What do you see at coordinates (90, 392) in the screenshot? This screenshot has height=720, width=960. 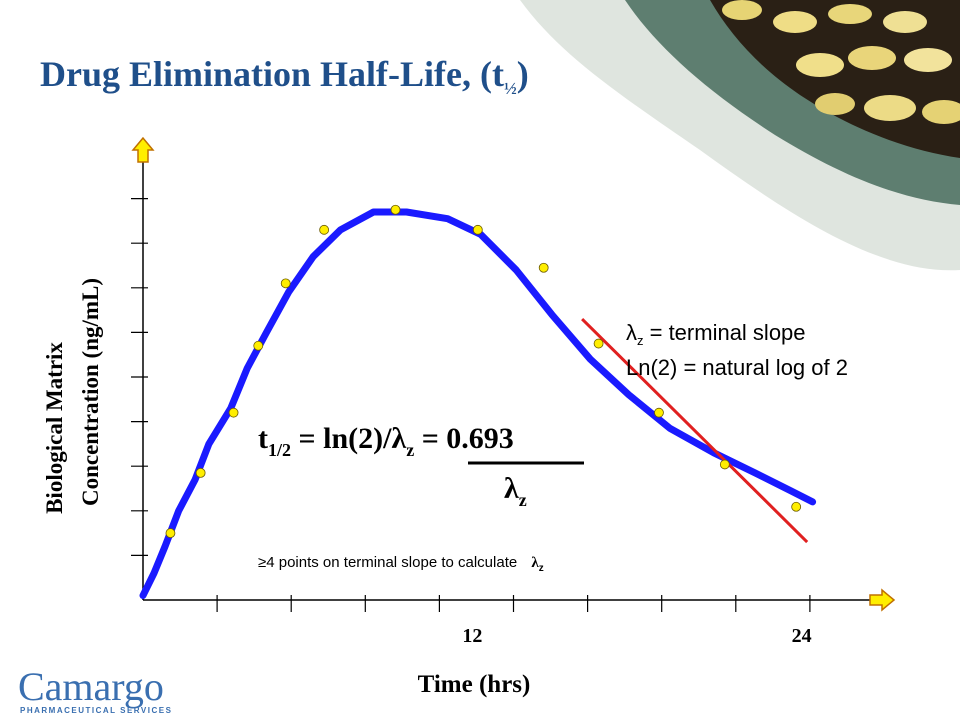 I see `y-axis-label-line2: Concentration (ng/mL)` at bounding box center [90, 392].